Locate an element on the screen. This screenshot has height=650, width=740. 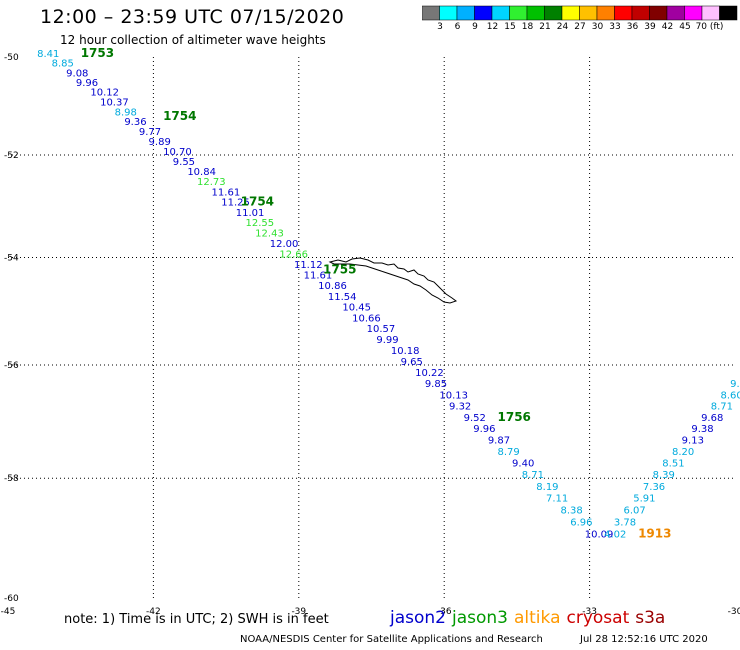
color-swatch is located at coordinates (728, 13).